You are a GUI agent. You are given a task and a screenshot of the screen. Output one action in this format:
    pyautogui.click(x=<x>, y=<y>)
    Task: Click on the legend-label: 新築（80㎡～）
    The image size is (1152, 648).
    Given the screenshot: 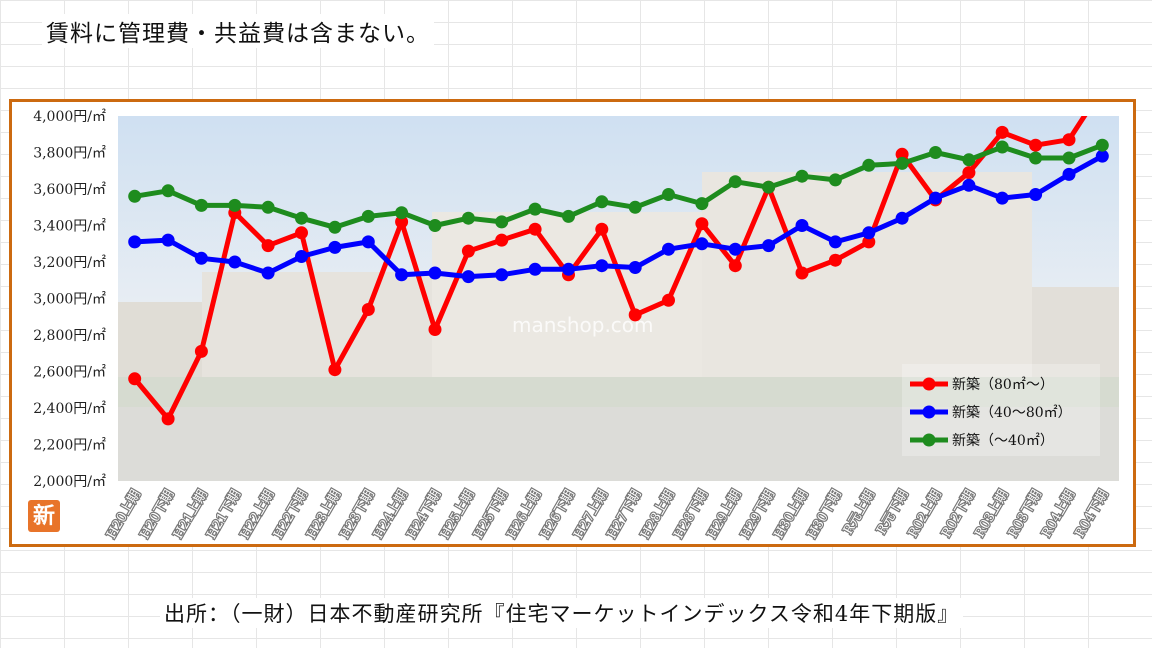 What is the action you would take?
    pyautogui.click(x=1003, y=385)
    